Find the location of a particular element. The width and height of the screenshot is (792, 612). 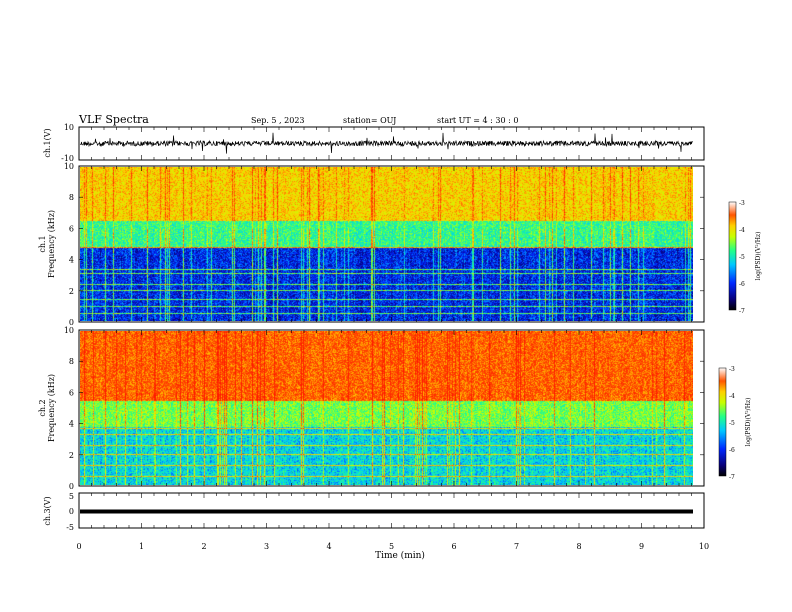

x-tick-label: 2 is located at coordinates (203, 546).